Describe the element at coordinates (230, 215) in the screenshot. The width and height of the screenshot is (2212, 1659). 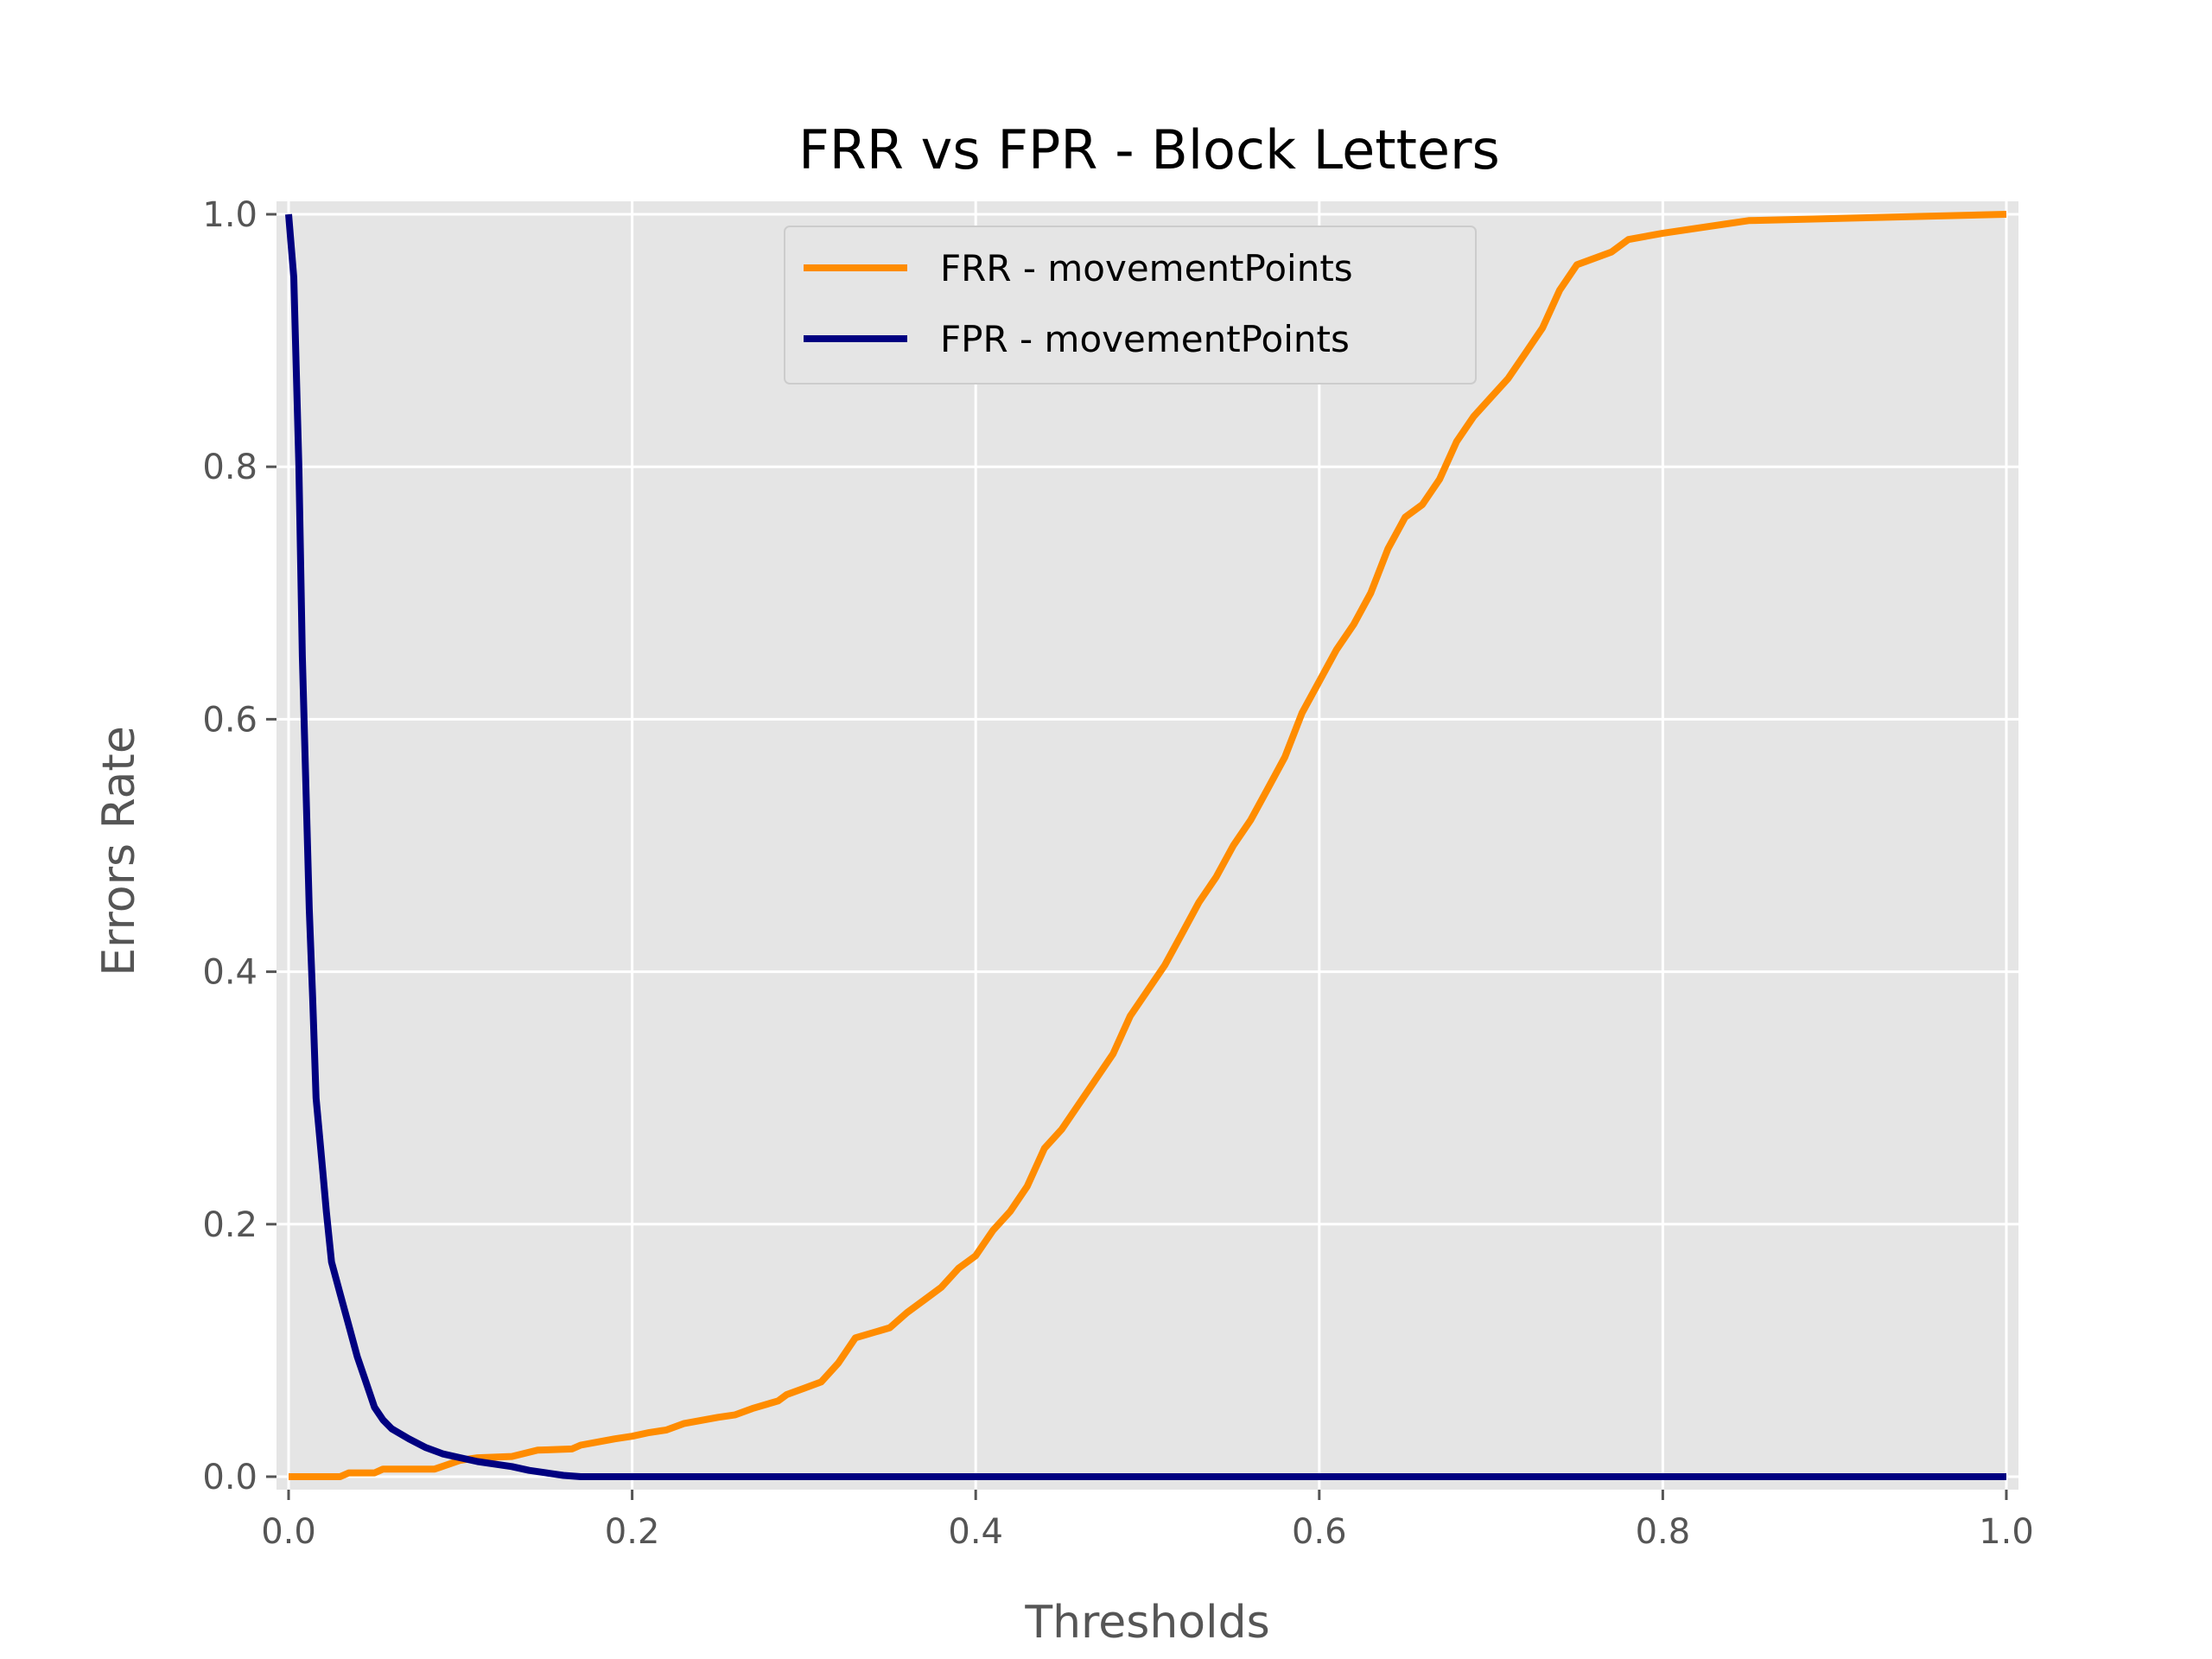
I see `y-tick-label: 1.0` at that location.